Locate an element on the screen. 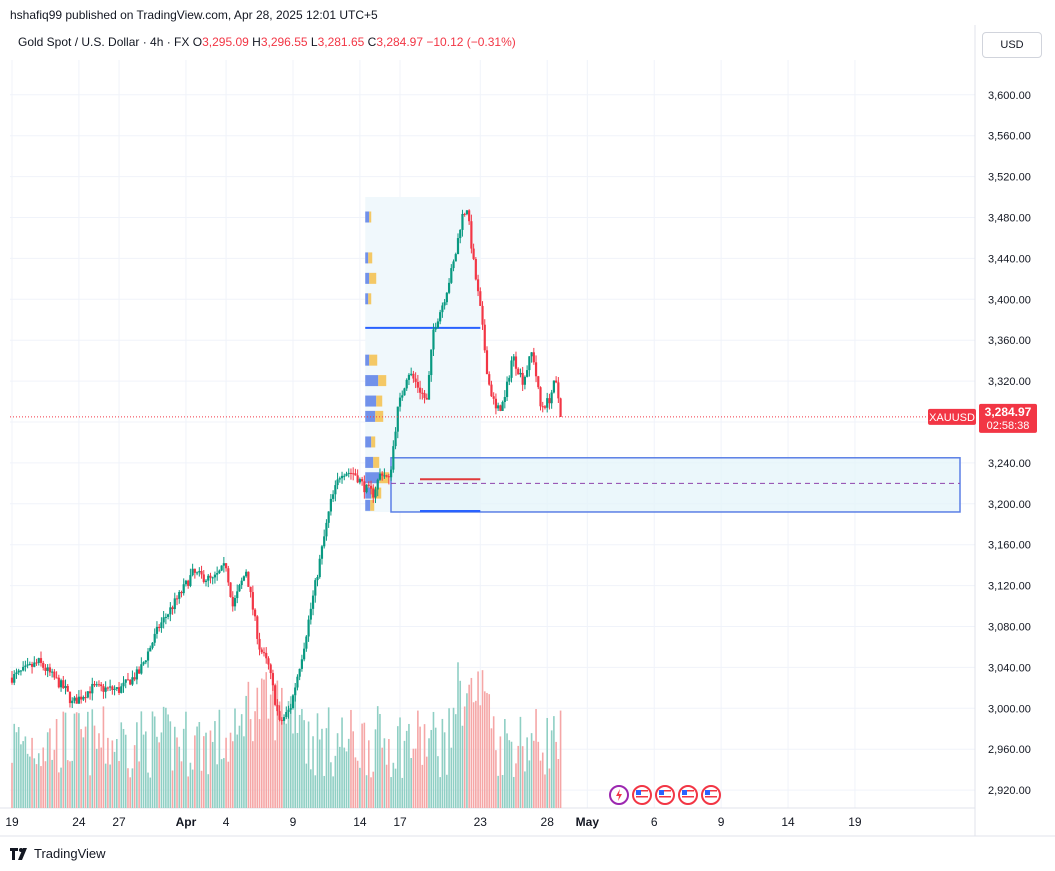 This screenshot has width=1055, height=871. high-label: H is located at coordinates (256, 42).